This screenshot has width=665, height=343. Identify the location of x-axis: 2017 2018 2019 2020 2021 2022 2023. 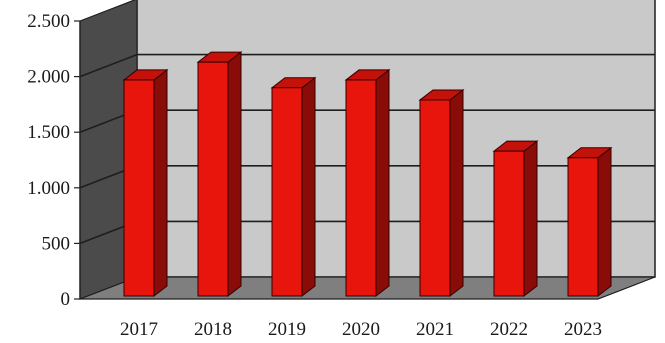
(361, 329).